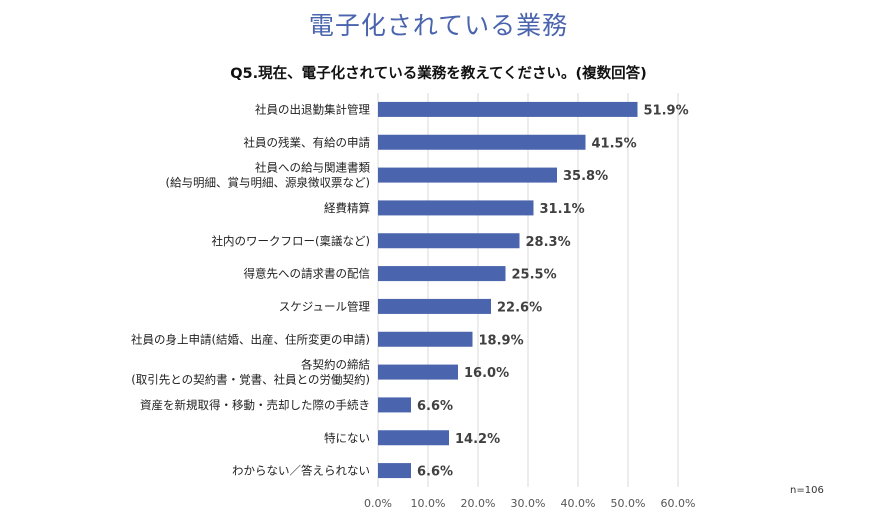  Describe the element at coordinates (438, 74) in the screenshot. I see `chart-title: Q5.現在、電子化されている業務を教えてください。(複数回答)` at that location.